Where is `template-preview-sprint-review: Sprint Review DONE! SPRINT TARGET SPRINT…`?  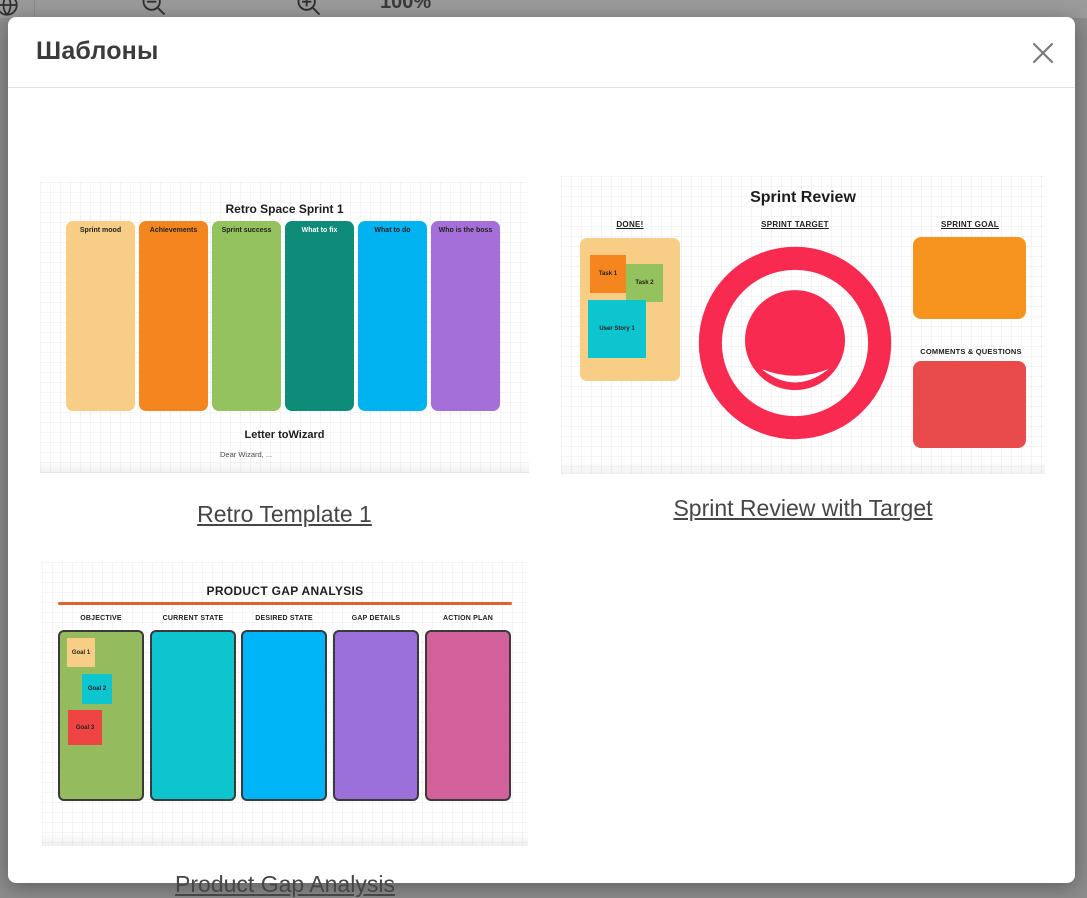 template-preview-sprint-review: Sprint Review DONE! SPRINT TARGET SPRINT… is located at coordinates (803, 325).